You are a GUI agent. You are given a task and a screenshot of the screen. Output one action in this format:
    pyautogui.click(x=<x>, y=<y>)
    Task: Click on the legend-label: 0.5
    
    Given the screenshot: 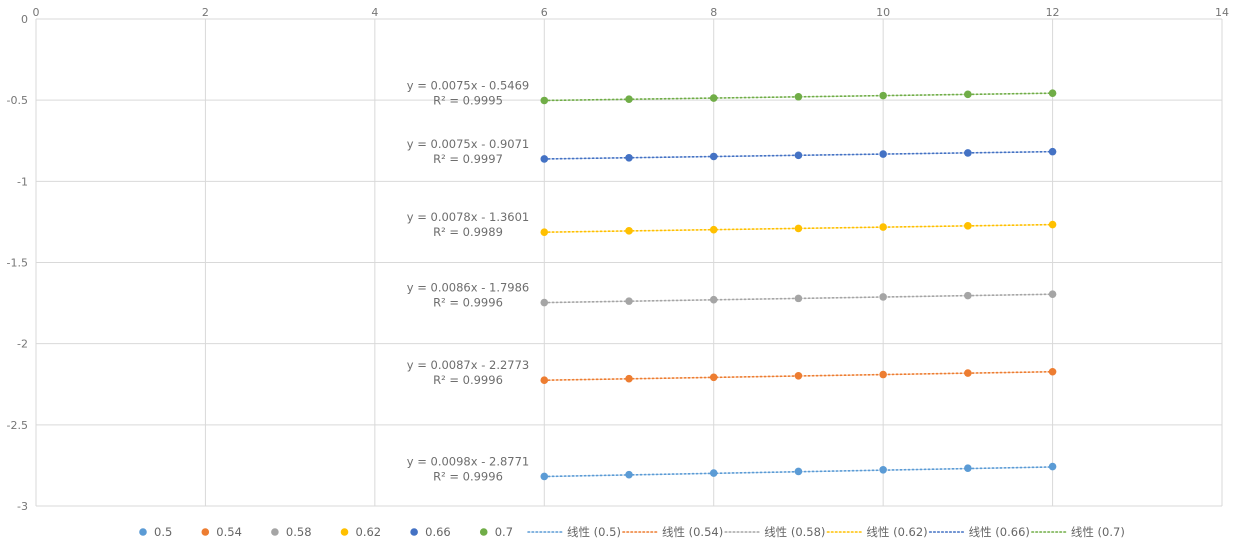 What is the action you would take?
    pyautogui.click(x=163, y=532)
    